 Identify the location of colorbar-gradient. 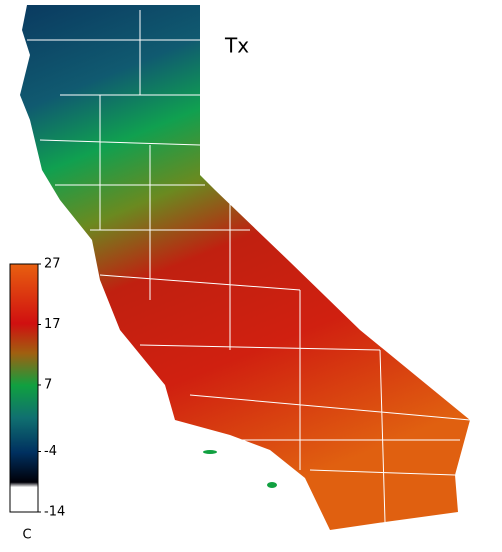
(24, 388).